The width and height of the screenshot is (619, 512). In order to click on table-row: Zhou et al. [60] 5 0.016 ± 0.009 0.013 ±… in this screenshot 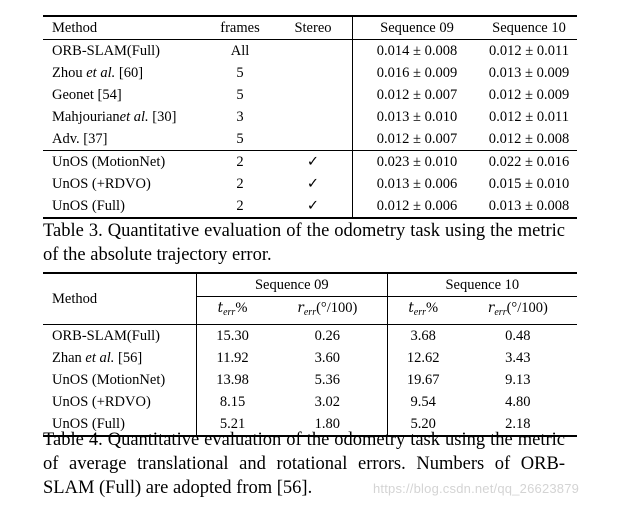, I will do `click(310, 73)`.